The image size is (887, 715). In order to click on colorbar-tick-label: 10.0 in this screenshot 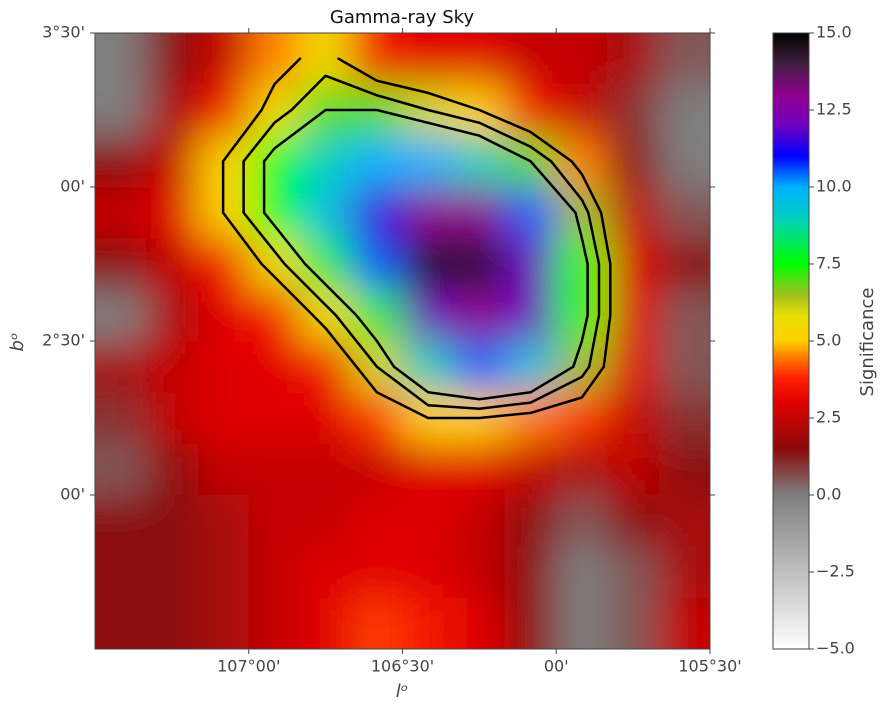, I will do `click(834, 186)`.